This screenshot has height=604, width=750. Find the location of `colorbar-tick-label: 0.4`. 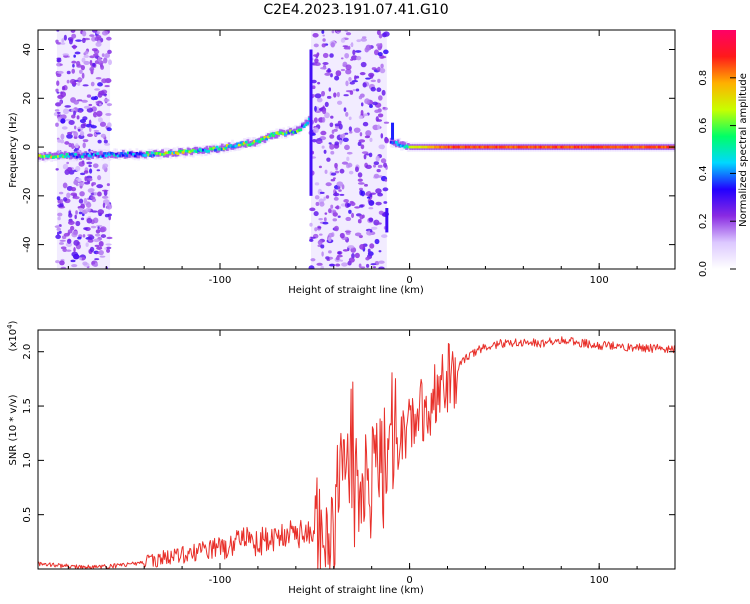

colorbar-tick-label: 0.4 is located at coordinates (703, 173).